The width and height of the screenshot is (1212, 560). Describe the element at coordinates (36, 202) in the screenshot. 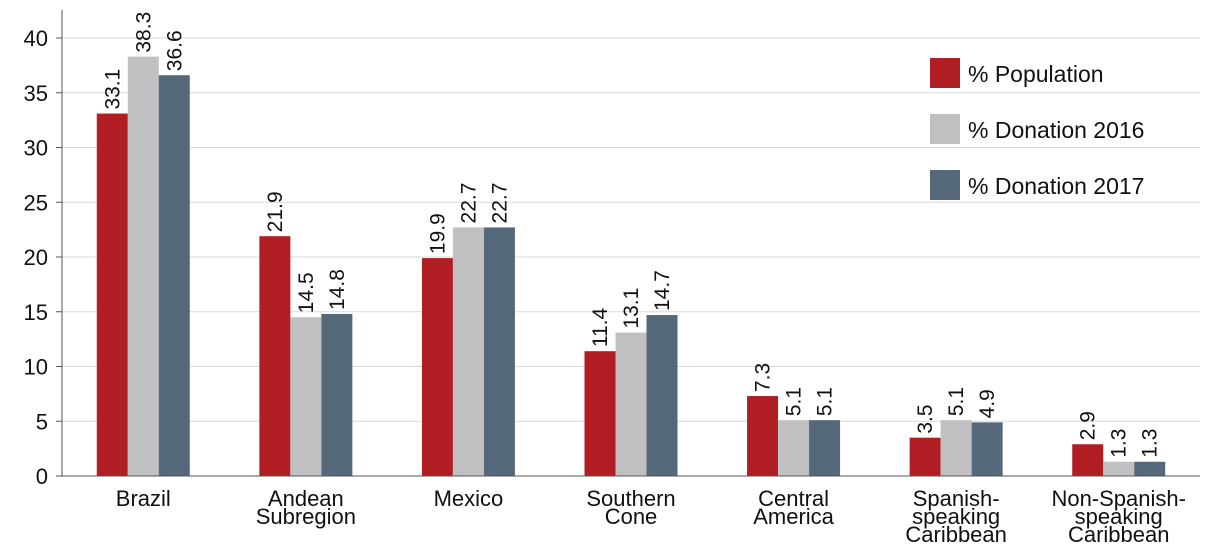

I see `y-tick-label: 25` at that location.